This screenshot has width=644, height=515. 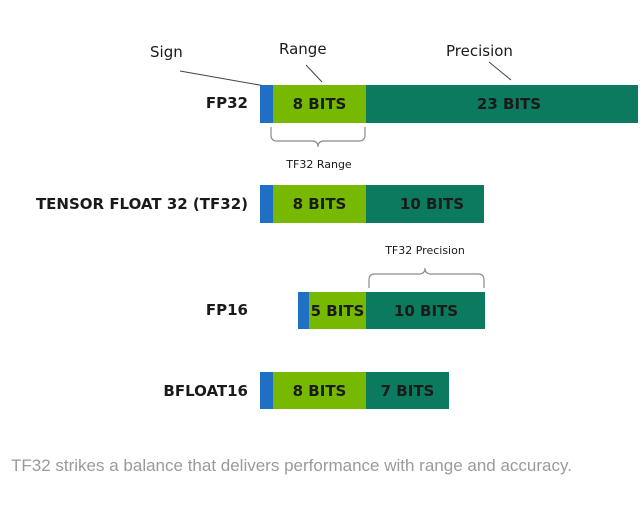 I want to click on fp16-mantissa-label: 10 BITS, so click(x=426, y=311).